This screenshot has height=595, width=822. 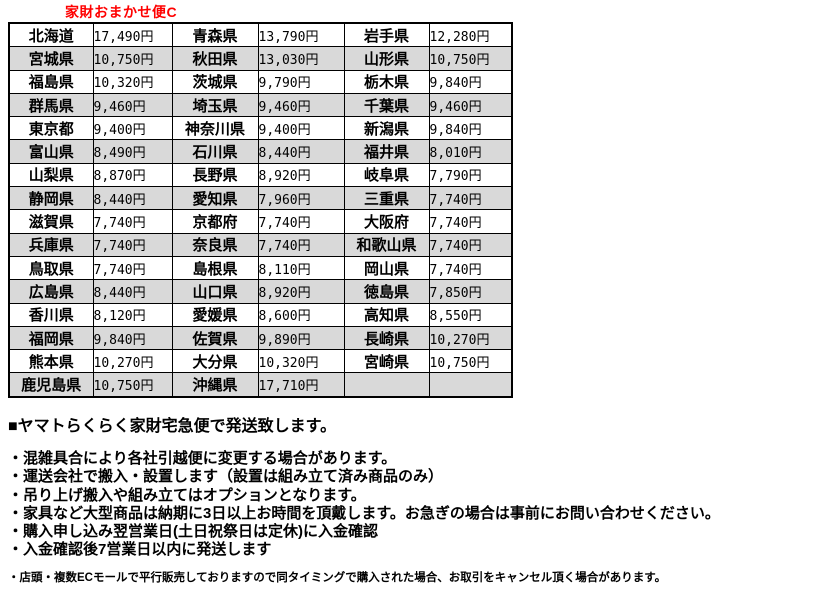 What do you see at coordinates (215, 105) in the screenshot?
I see `prefecture-cell: 埼玉県` at bounding box center [215, 105].